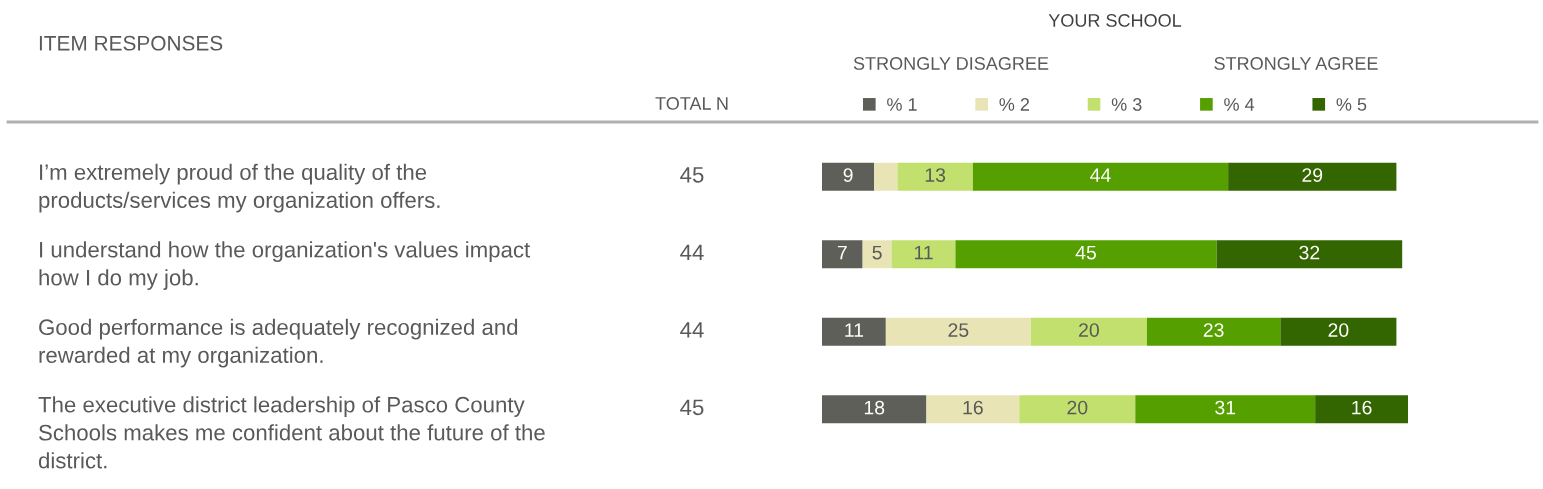 The image size is (1543, 489). What do you see at coordinates (1126, 104) in the screenshot?
I see `legend-label: % 3` at bounding box center [1126, 104].